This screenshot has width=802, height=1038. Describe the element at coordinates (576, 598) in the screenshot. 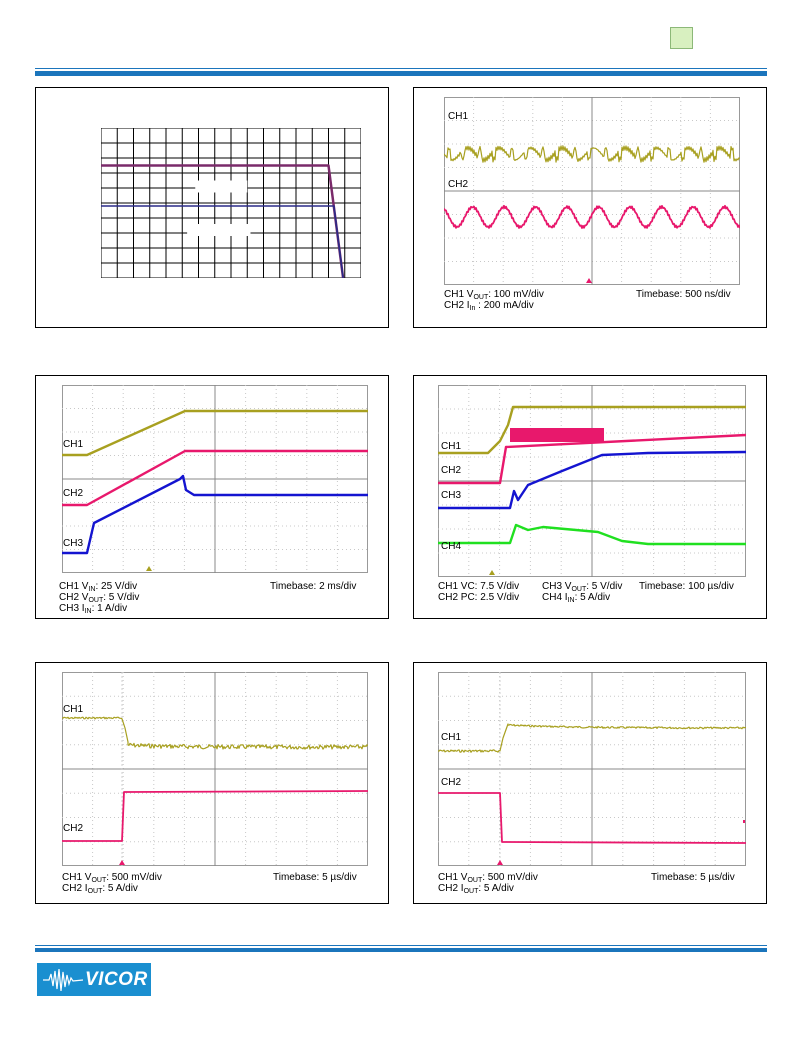

I see `pc-caption-ch4: CH4 IIN: 5 A/div` at that location.